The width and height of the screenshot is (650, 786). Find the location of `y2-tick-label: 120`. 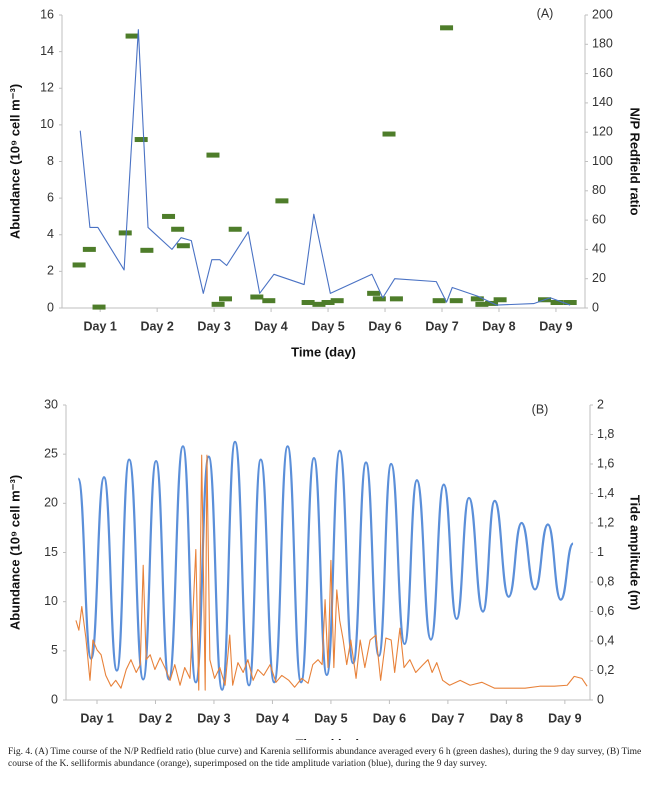

y2-tick-label: 120 is located at coordinates (602, 131).